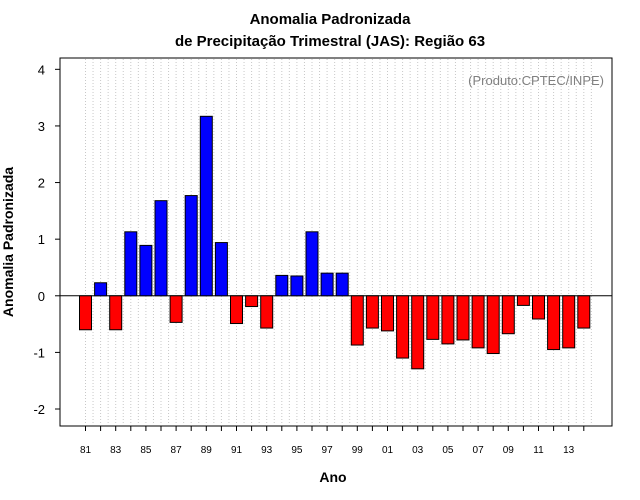  Describe the element at coordinates (388, 450) in the screenshot. I see `x-tick-label: 01` at that location.